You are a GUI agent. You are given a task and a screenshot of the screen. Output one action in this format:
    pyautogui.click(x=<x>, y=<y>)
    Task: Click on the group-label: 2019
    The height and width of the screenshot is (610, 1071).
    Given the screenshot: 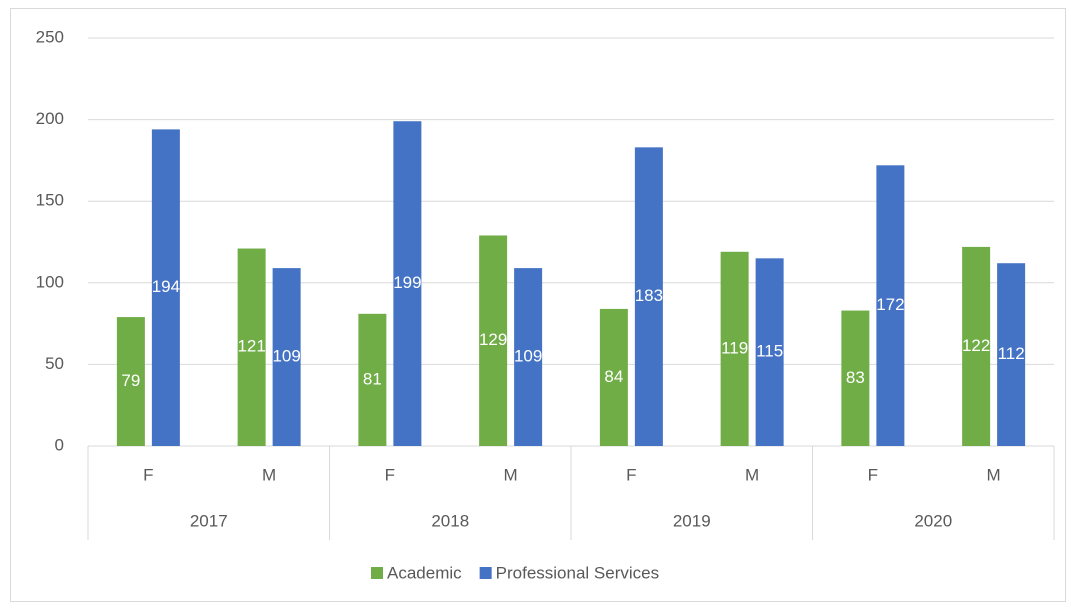 What is the action you would take?
    pyautogui.click(x=692, y=520)
    